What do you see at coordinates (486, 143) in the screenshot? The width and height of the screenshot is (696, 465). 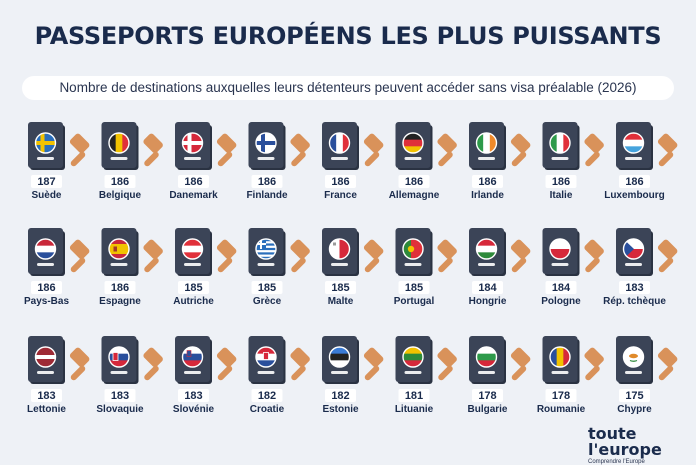 I see `ireland-flag` at bounding box center [486, 143].